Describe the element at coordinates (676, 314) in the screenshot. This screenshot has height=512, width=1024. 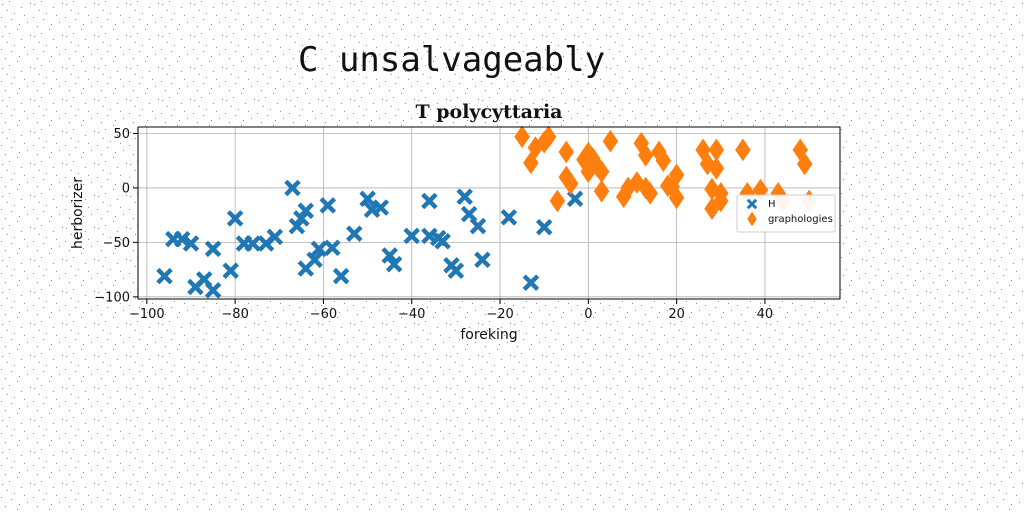
I see `x-tick-label: 20` at that location.